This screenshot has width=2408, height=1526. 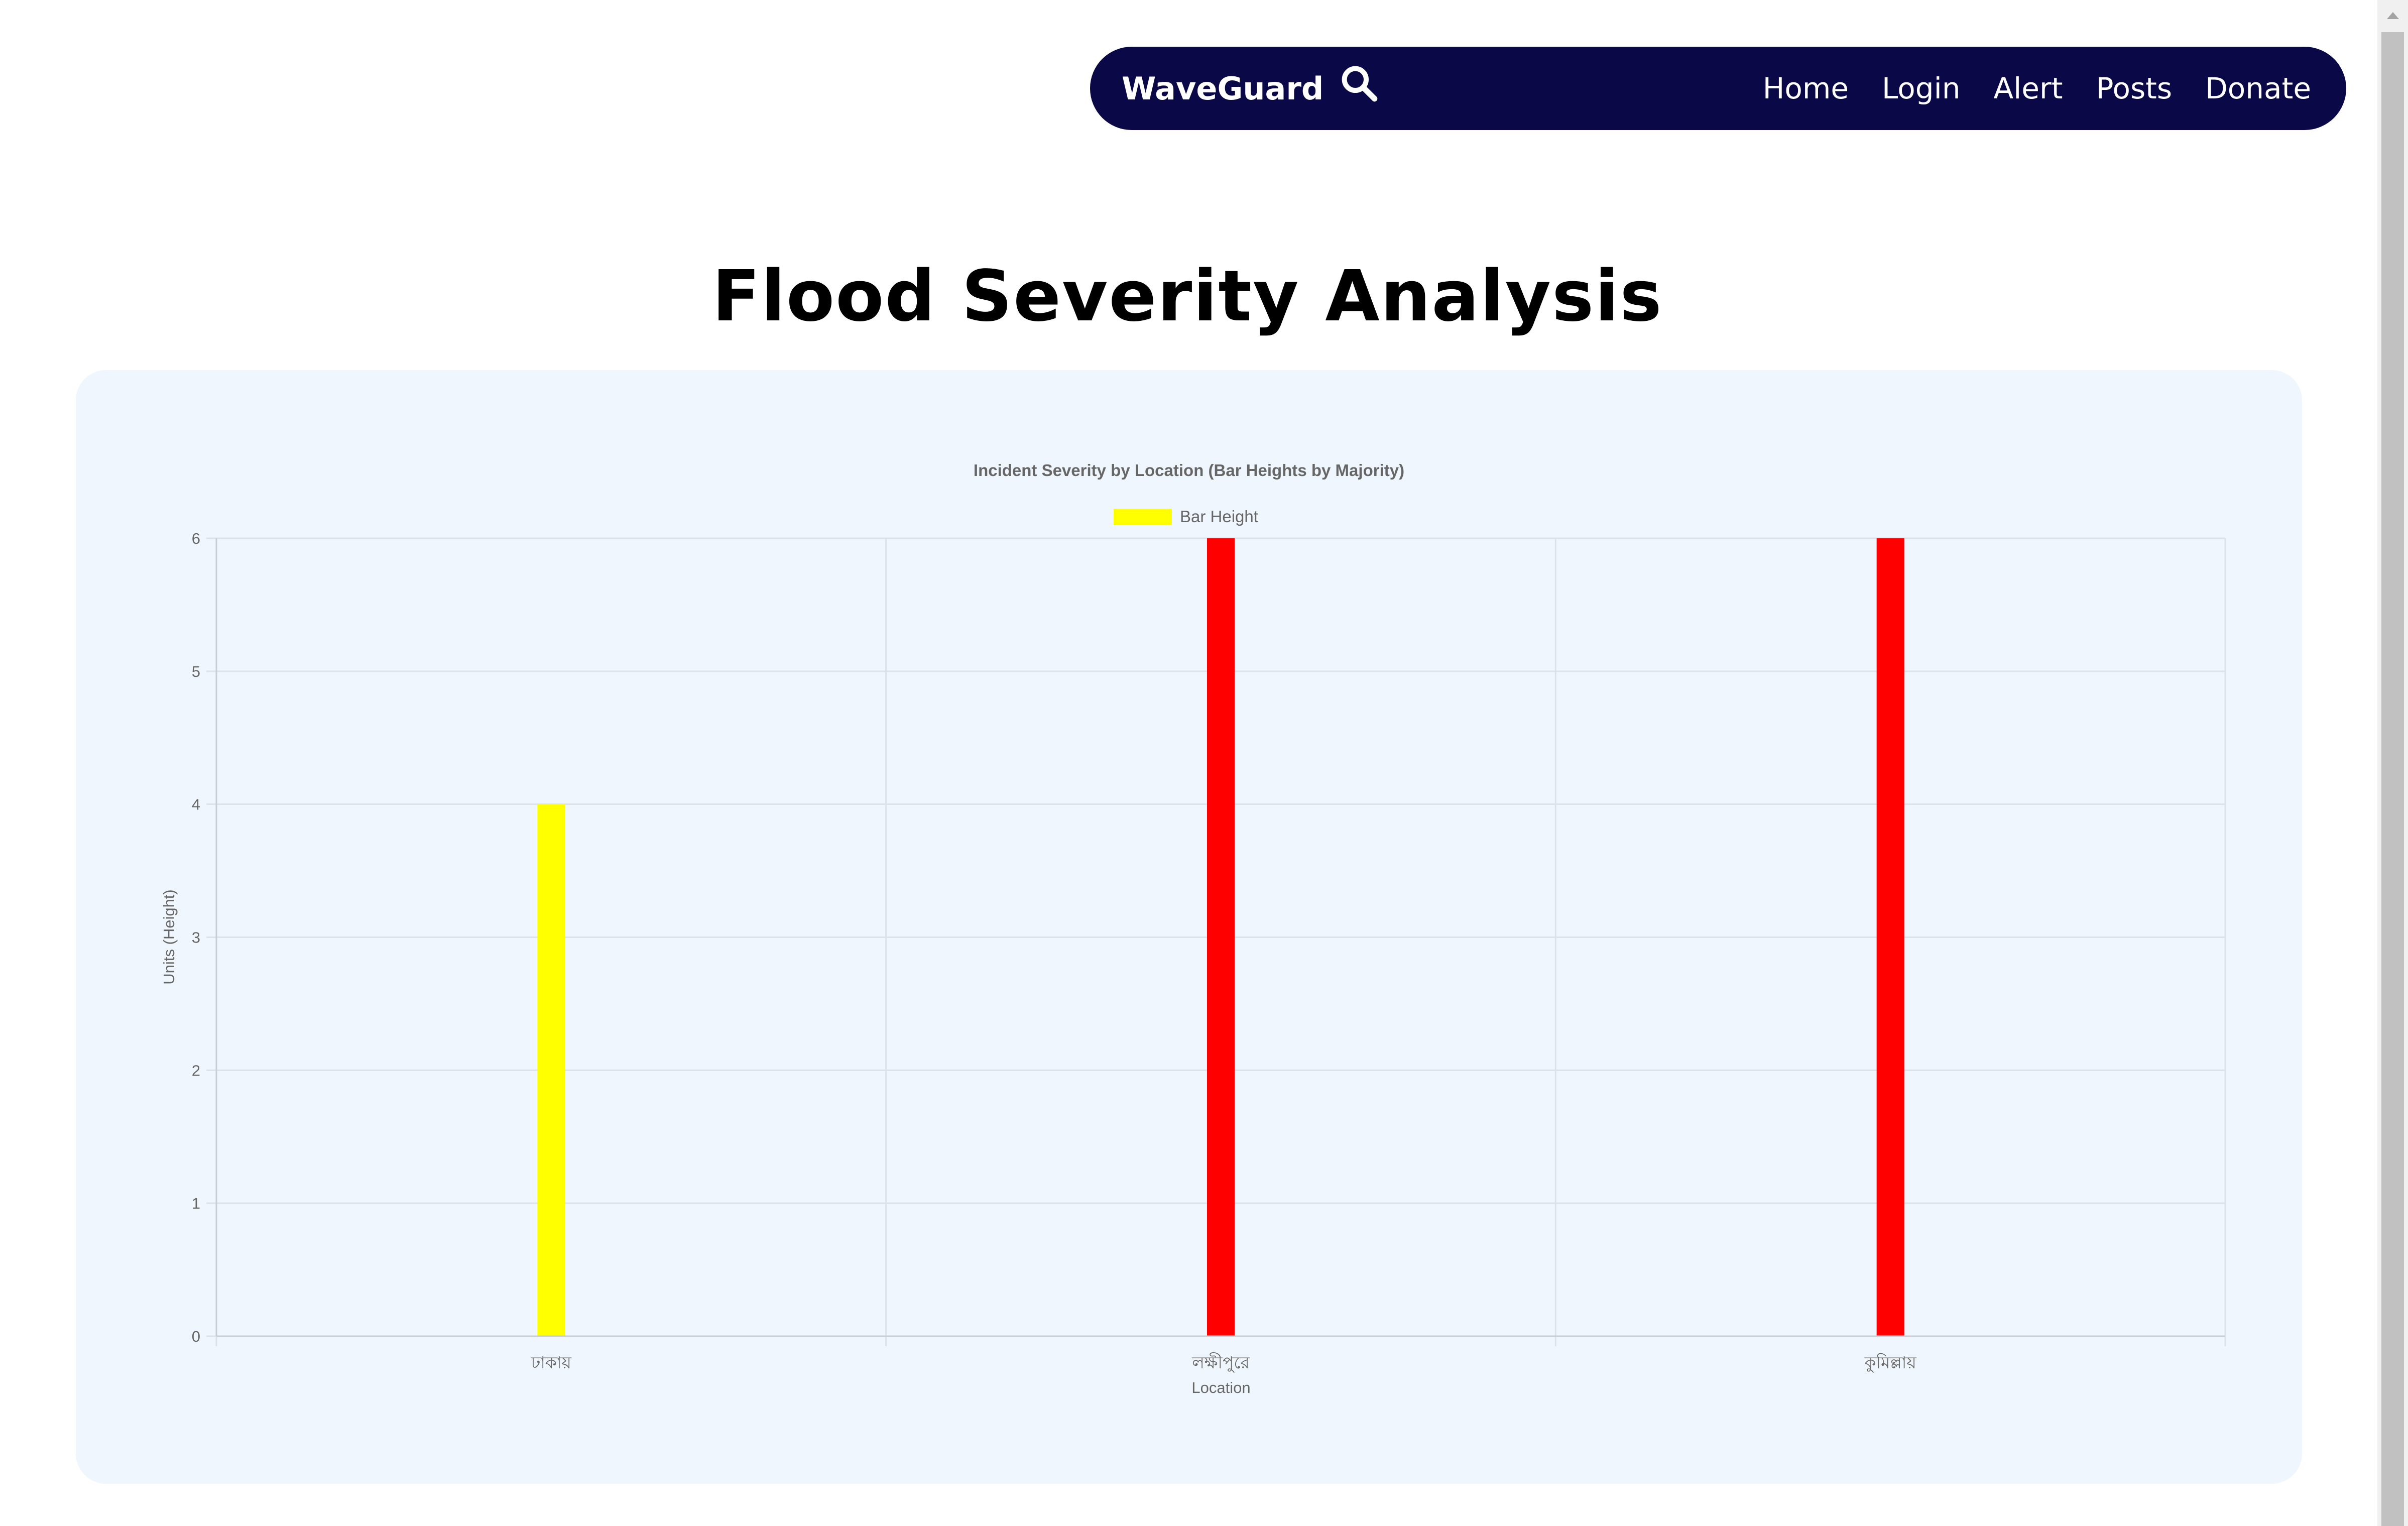 I want to click on legend-swatch, so click(x=1143, y=517).